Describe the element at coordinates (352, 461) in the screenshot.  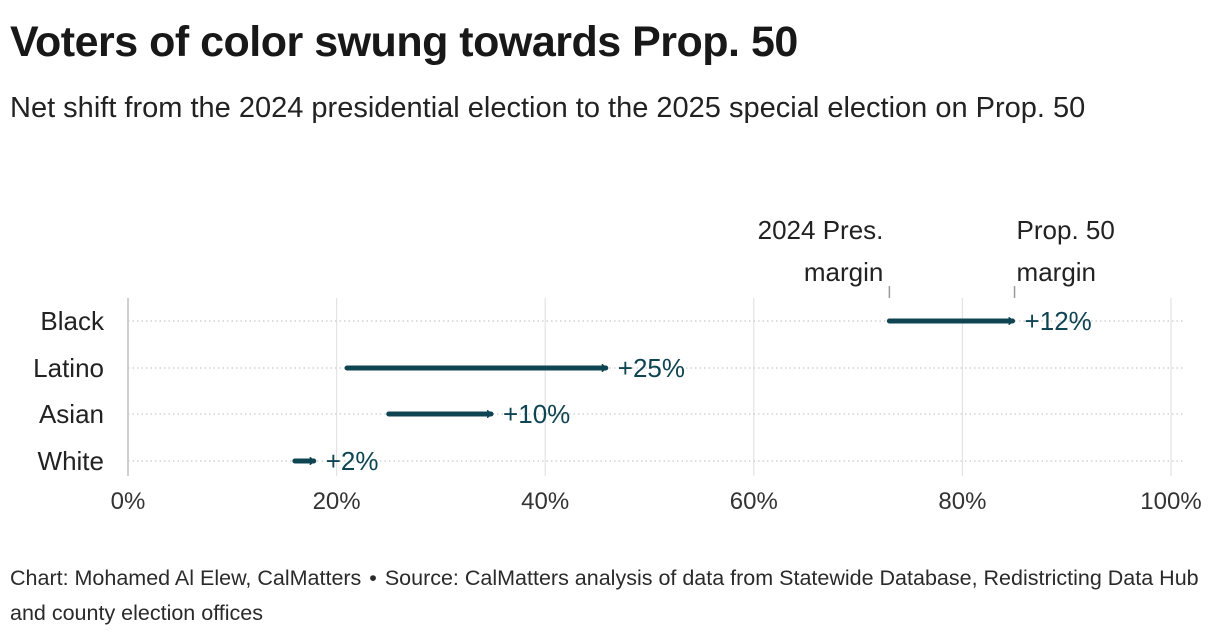
I see `shift-value-label: +2%` at that location.